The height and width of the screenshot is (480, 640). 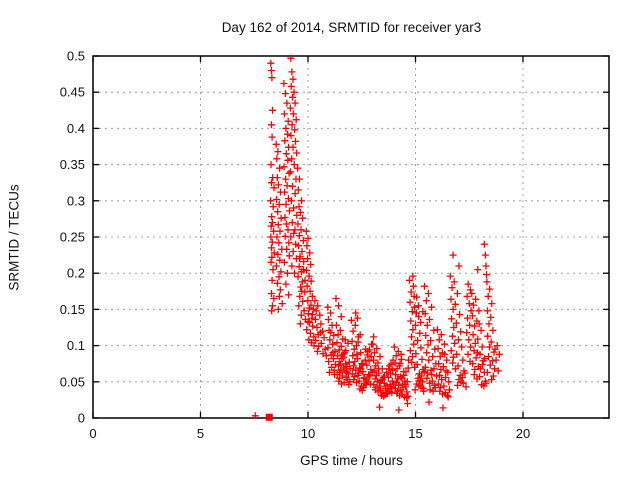 What do you see at coordinates (269, 417) in the screenshot?
I see `square-marker` at bounding box center [269, 417].